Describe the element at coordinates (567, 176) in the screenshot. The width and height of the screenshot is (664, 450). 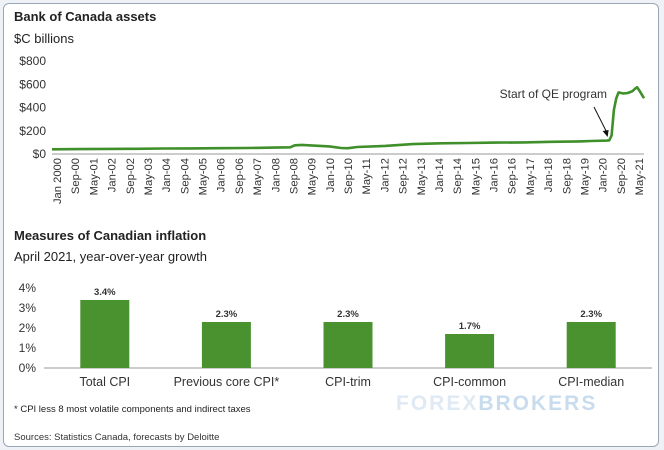
I see `line-x-tick-label: Sep-18` at that location.